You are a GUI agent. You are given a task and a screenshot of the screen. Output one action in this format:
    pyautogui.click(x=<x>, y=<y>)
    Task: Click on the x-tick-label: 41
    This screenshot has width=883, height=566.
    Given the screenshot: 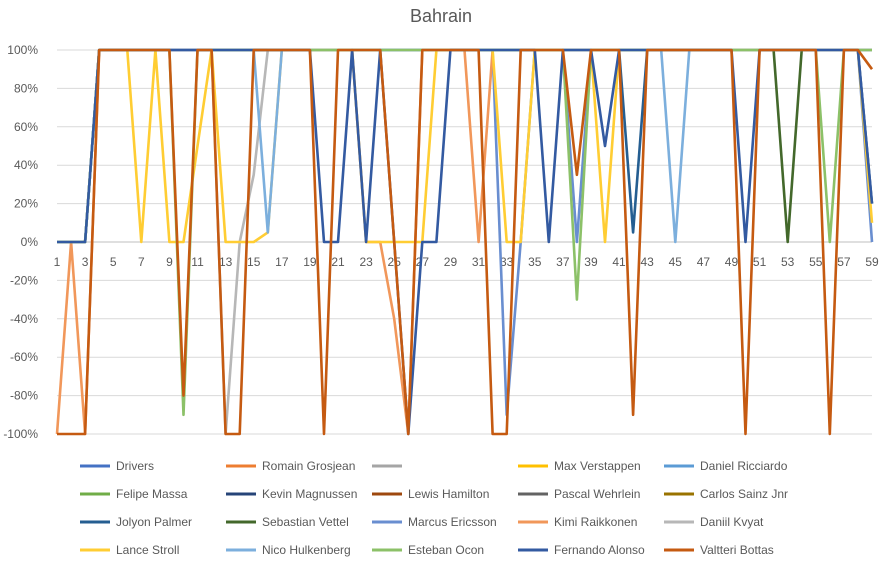 What is the action you would take?
    pyautogui.click(x=619, y=262)
    